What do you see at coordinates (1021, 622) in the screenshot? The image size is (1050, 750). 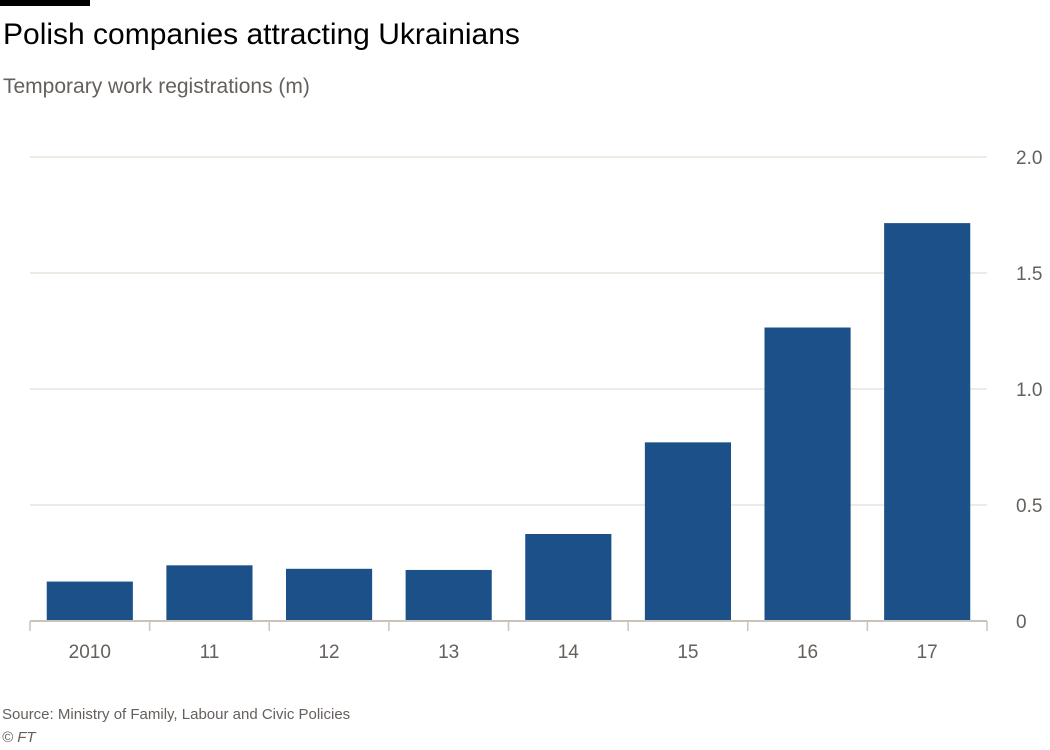 I see `y-tick-label: 0` at bounding box center [1021, 622].